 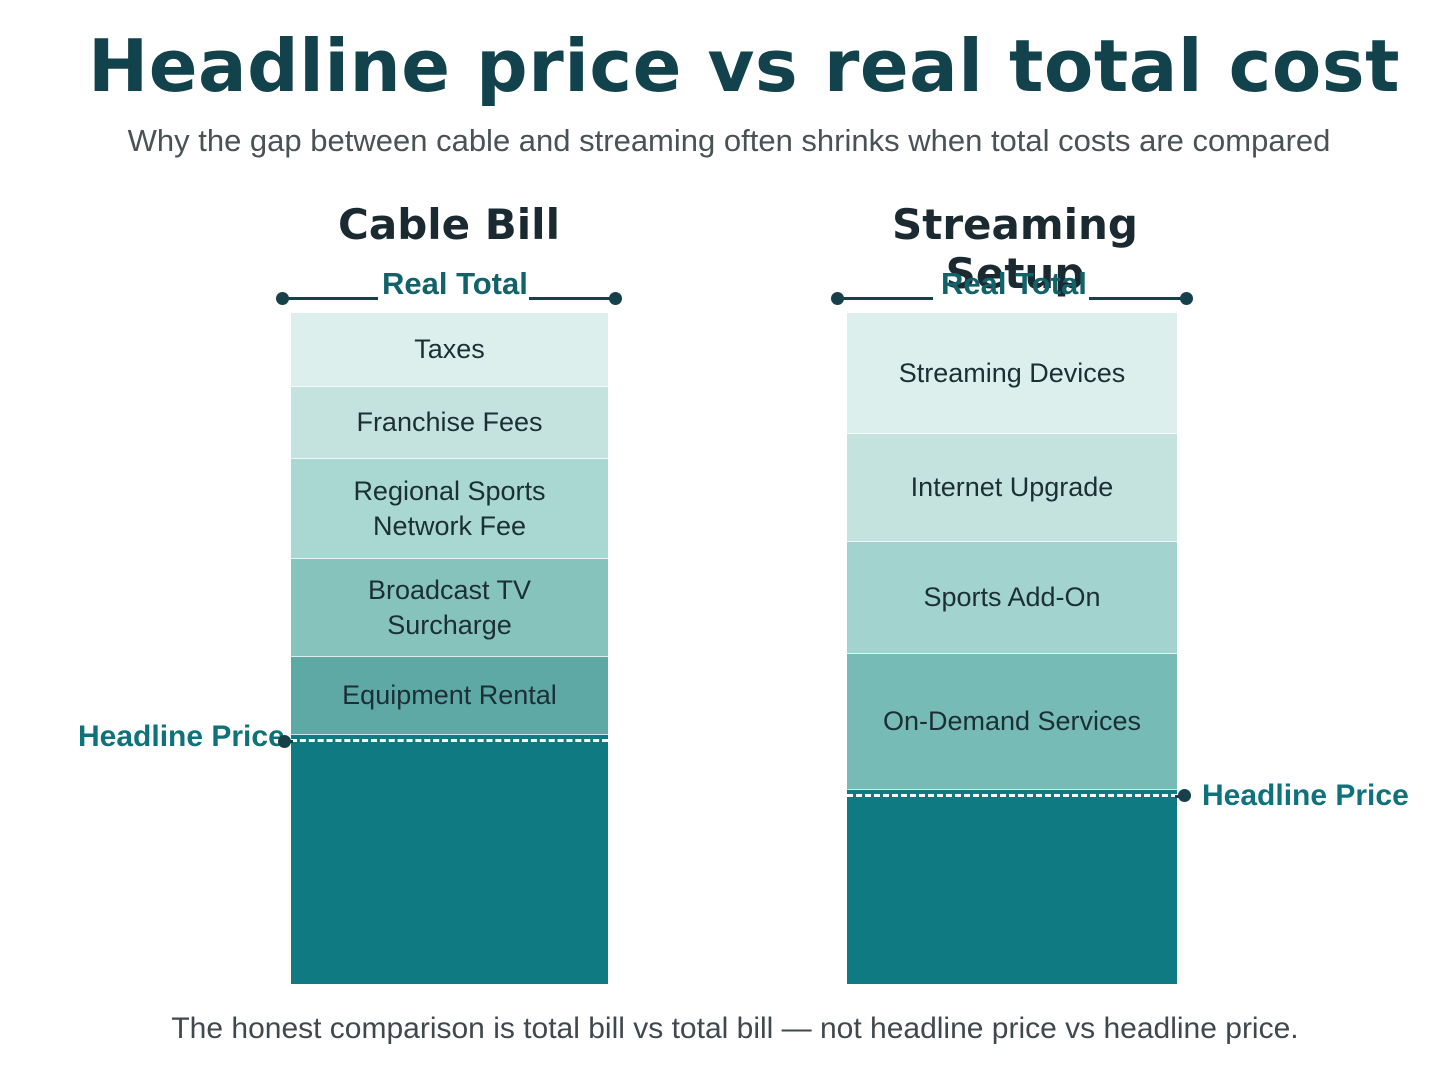 I want to click on streaming-headline-price-label: Headline Price, so click(x=1305, y=795).